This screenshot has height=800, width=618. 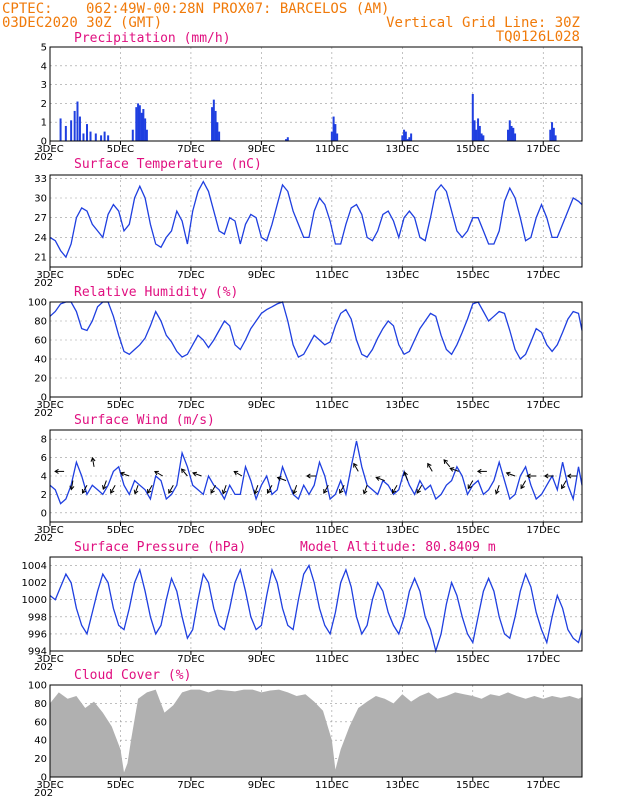 I want to click on precipitation-xtick-label: 9DEC, so click(x=261, y=149).